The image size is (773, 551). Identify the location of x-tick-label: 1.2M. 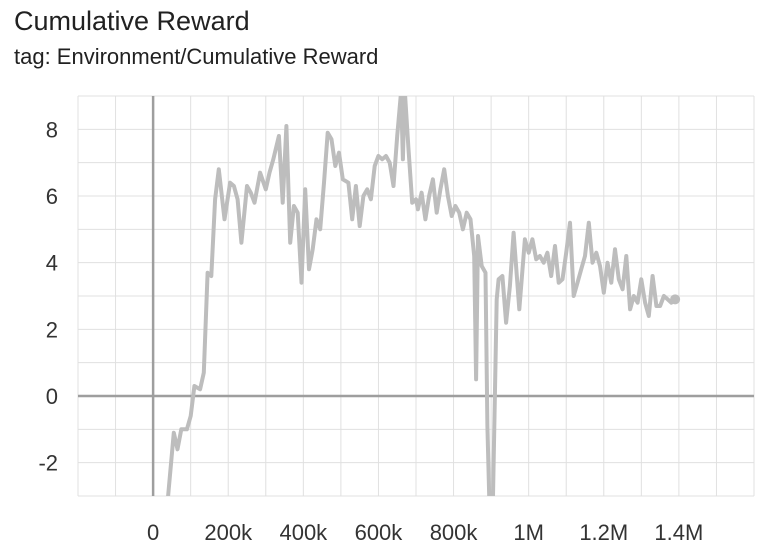
(603, 532).